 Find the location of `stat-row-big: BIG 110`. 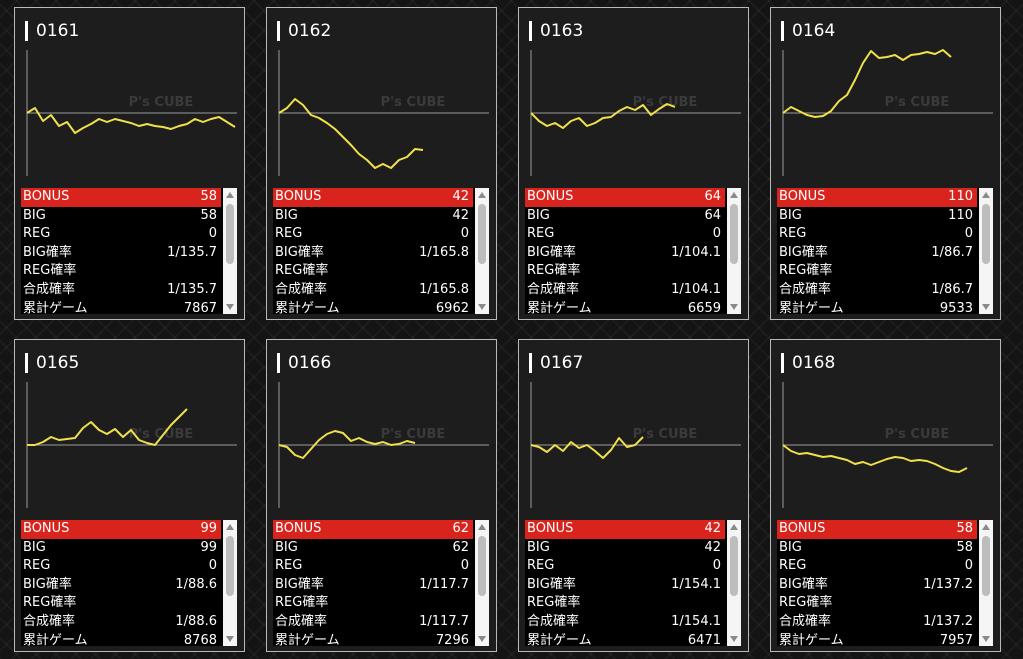

stat-row-big: BIG 110 is located at coordinates (877, 216).